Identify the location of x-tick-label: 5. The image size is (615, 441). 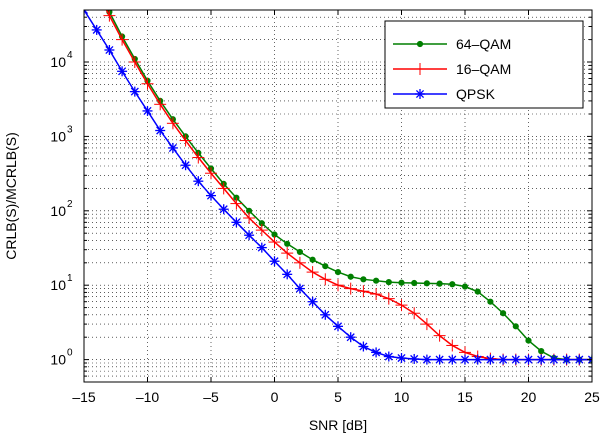
(338, 397).